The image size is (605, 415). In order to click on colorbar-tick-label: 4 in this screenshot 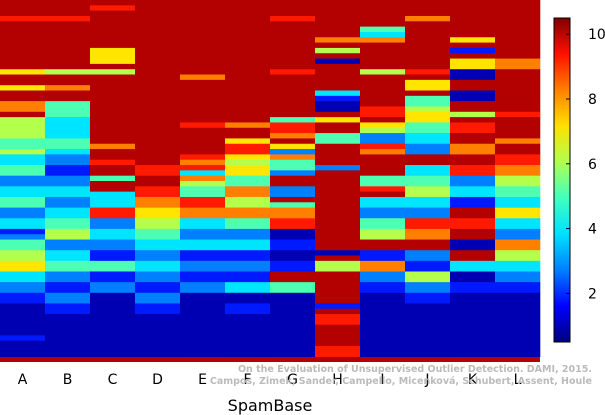, I will do `click(592, 230)`.